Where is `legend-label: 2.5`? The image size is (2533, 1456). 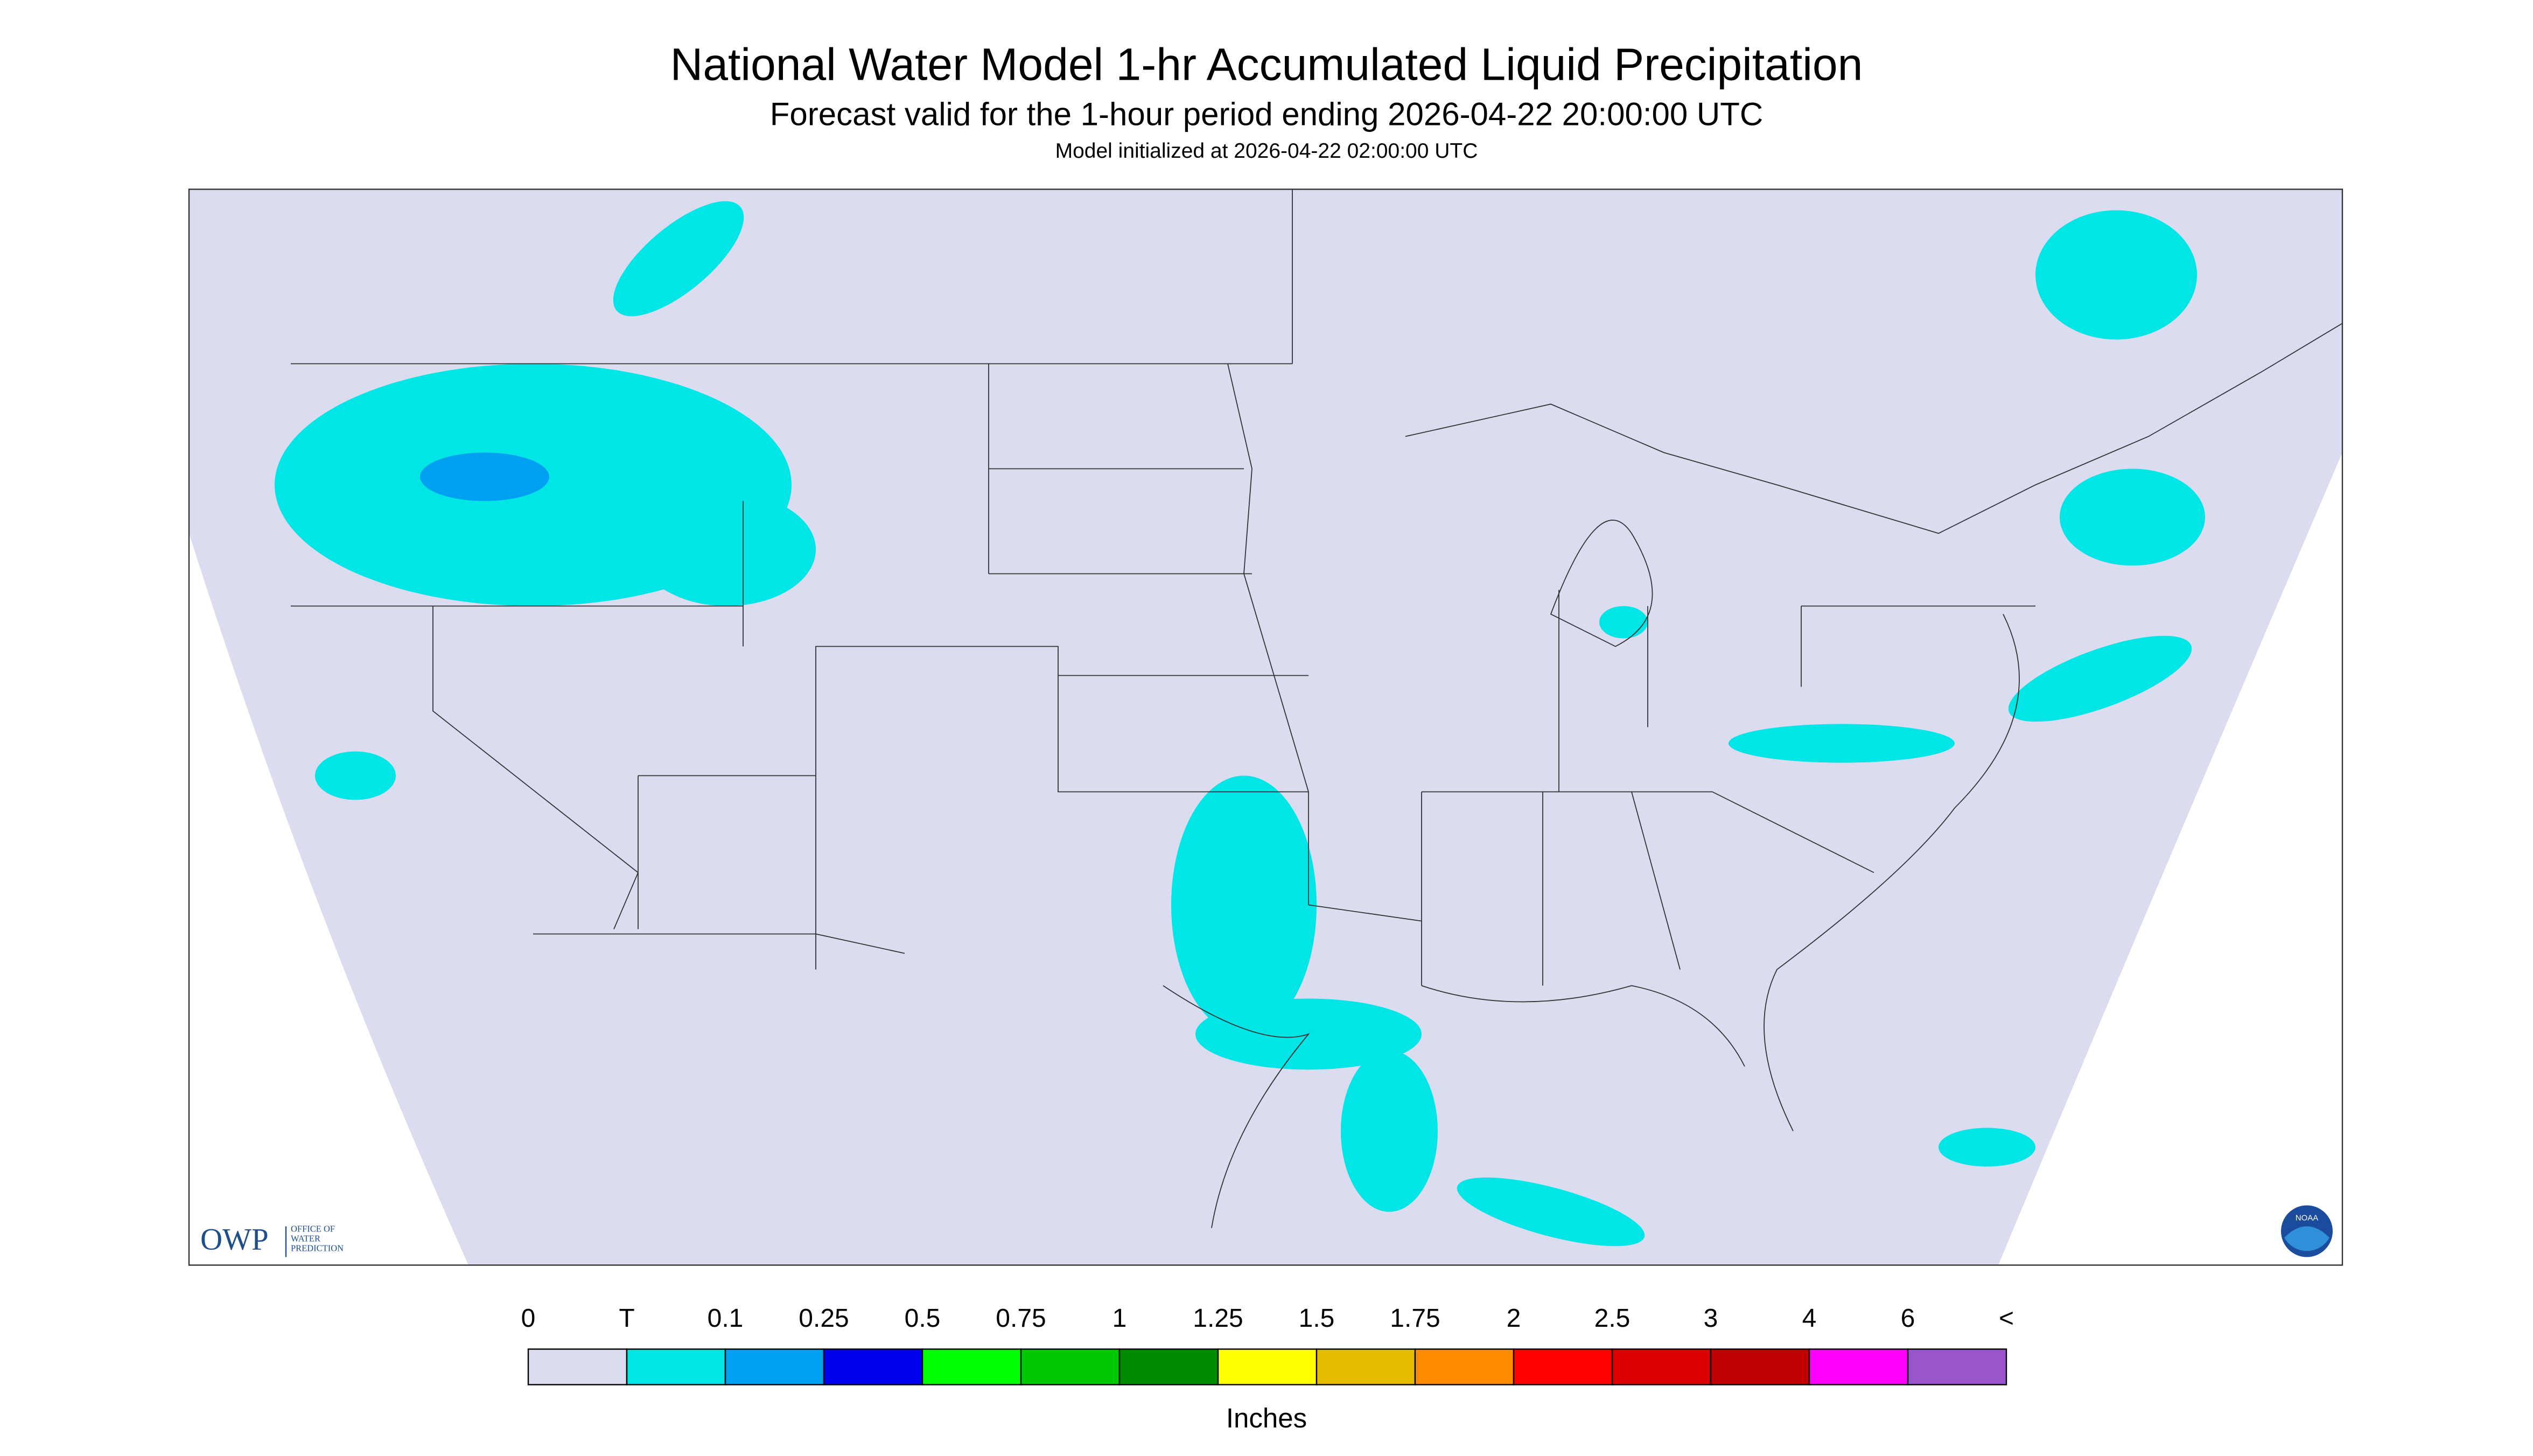 legend-label: 2.5 is located at coordinates (1612, 1318).